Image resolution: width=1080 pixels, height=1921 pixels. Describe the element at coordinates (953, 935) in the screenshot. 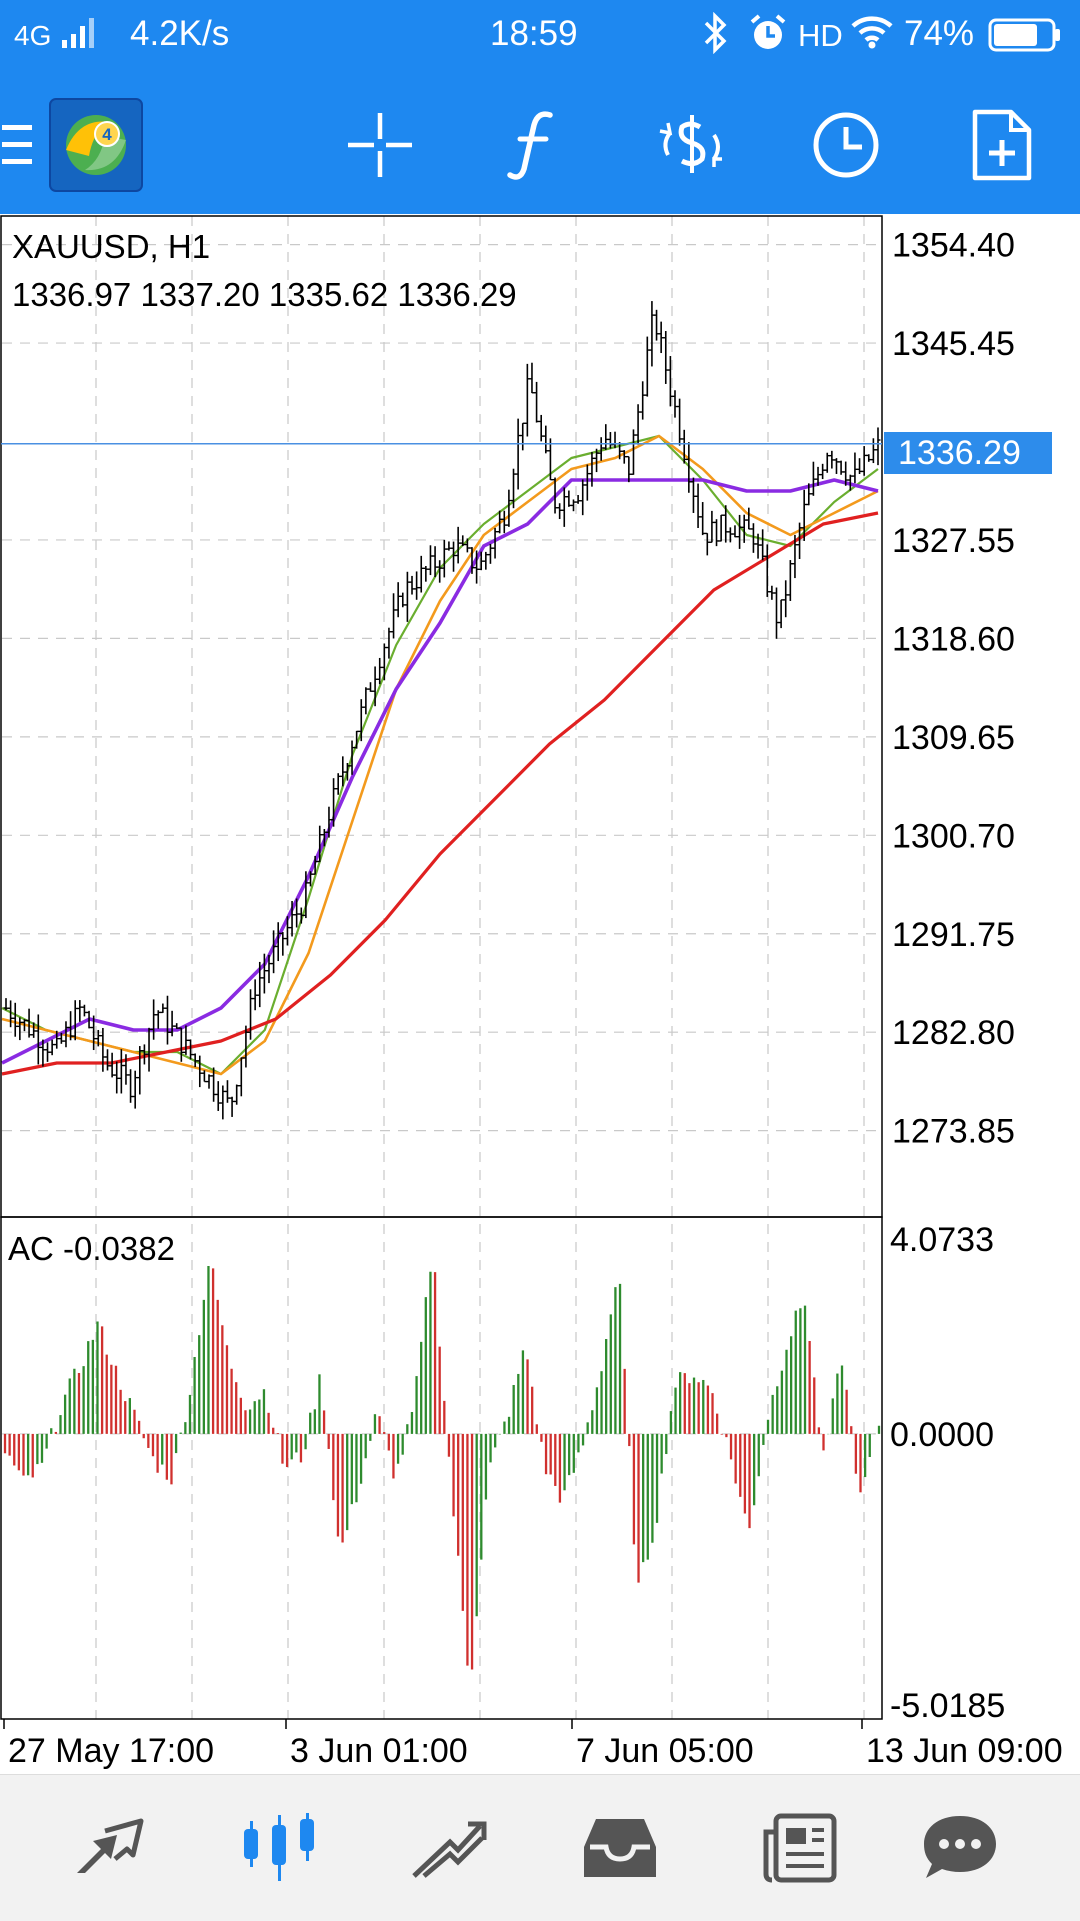

I see `price-tick-label: 1291.75` at that location.